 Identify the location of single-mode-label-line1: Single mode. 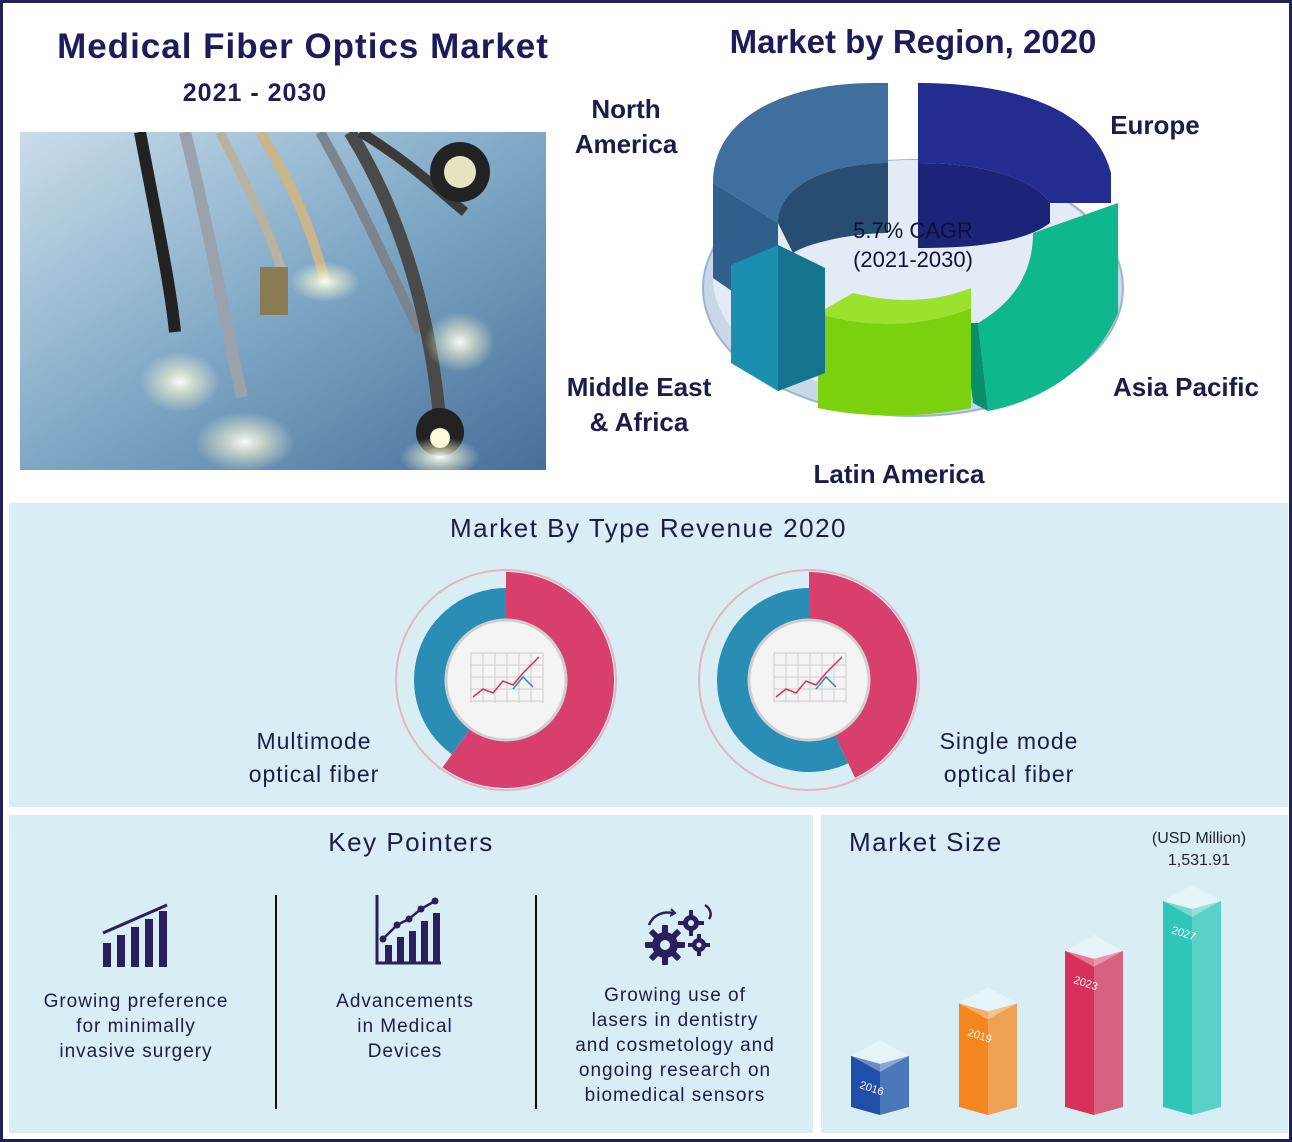
(1009, 741).